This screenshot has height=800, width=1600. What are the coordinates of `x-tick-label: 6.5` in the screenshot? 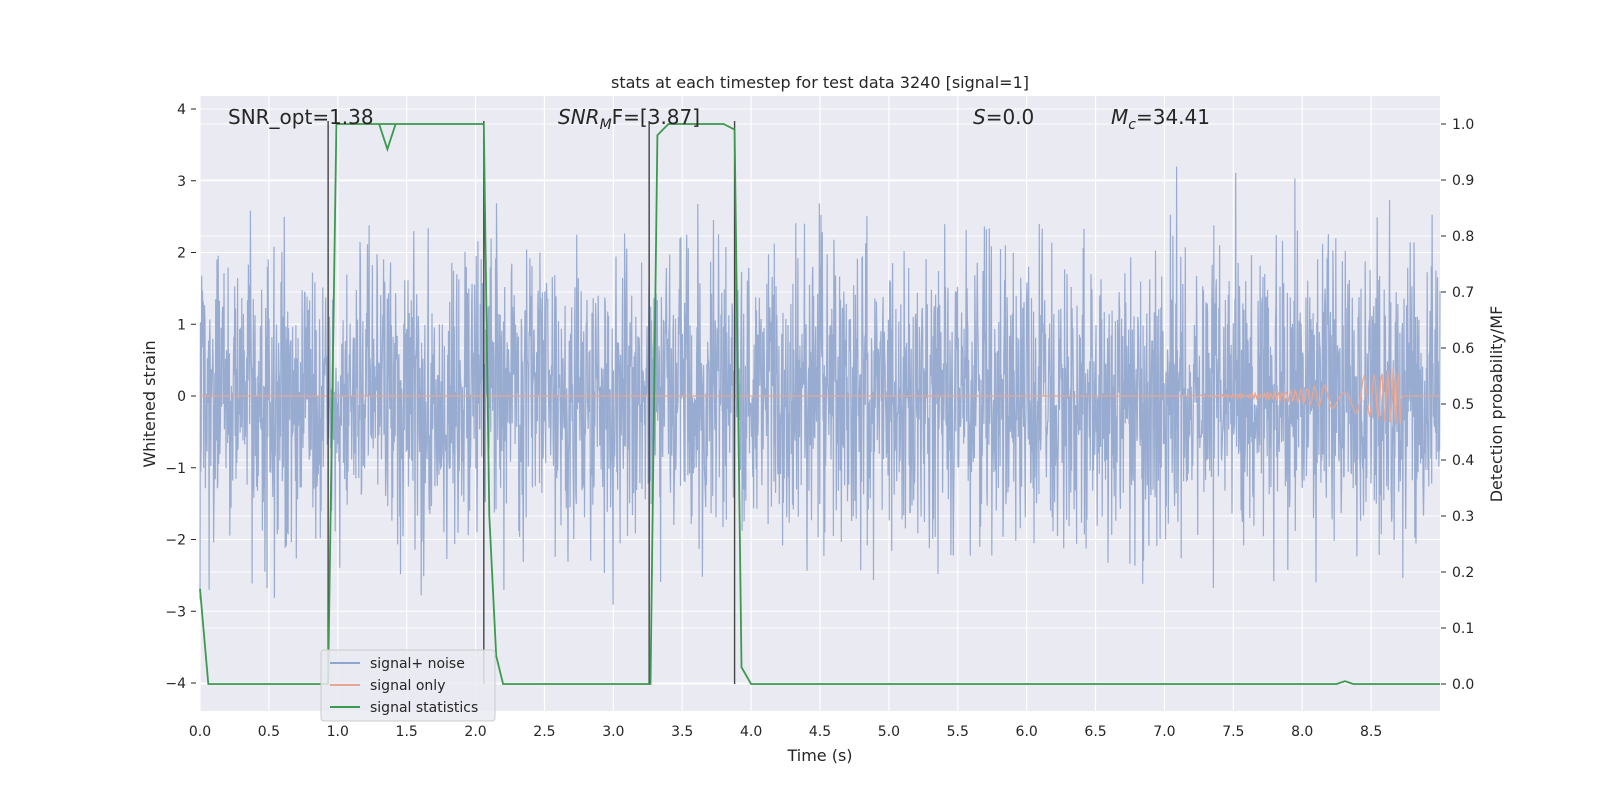 It's located at (1095, 732).